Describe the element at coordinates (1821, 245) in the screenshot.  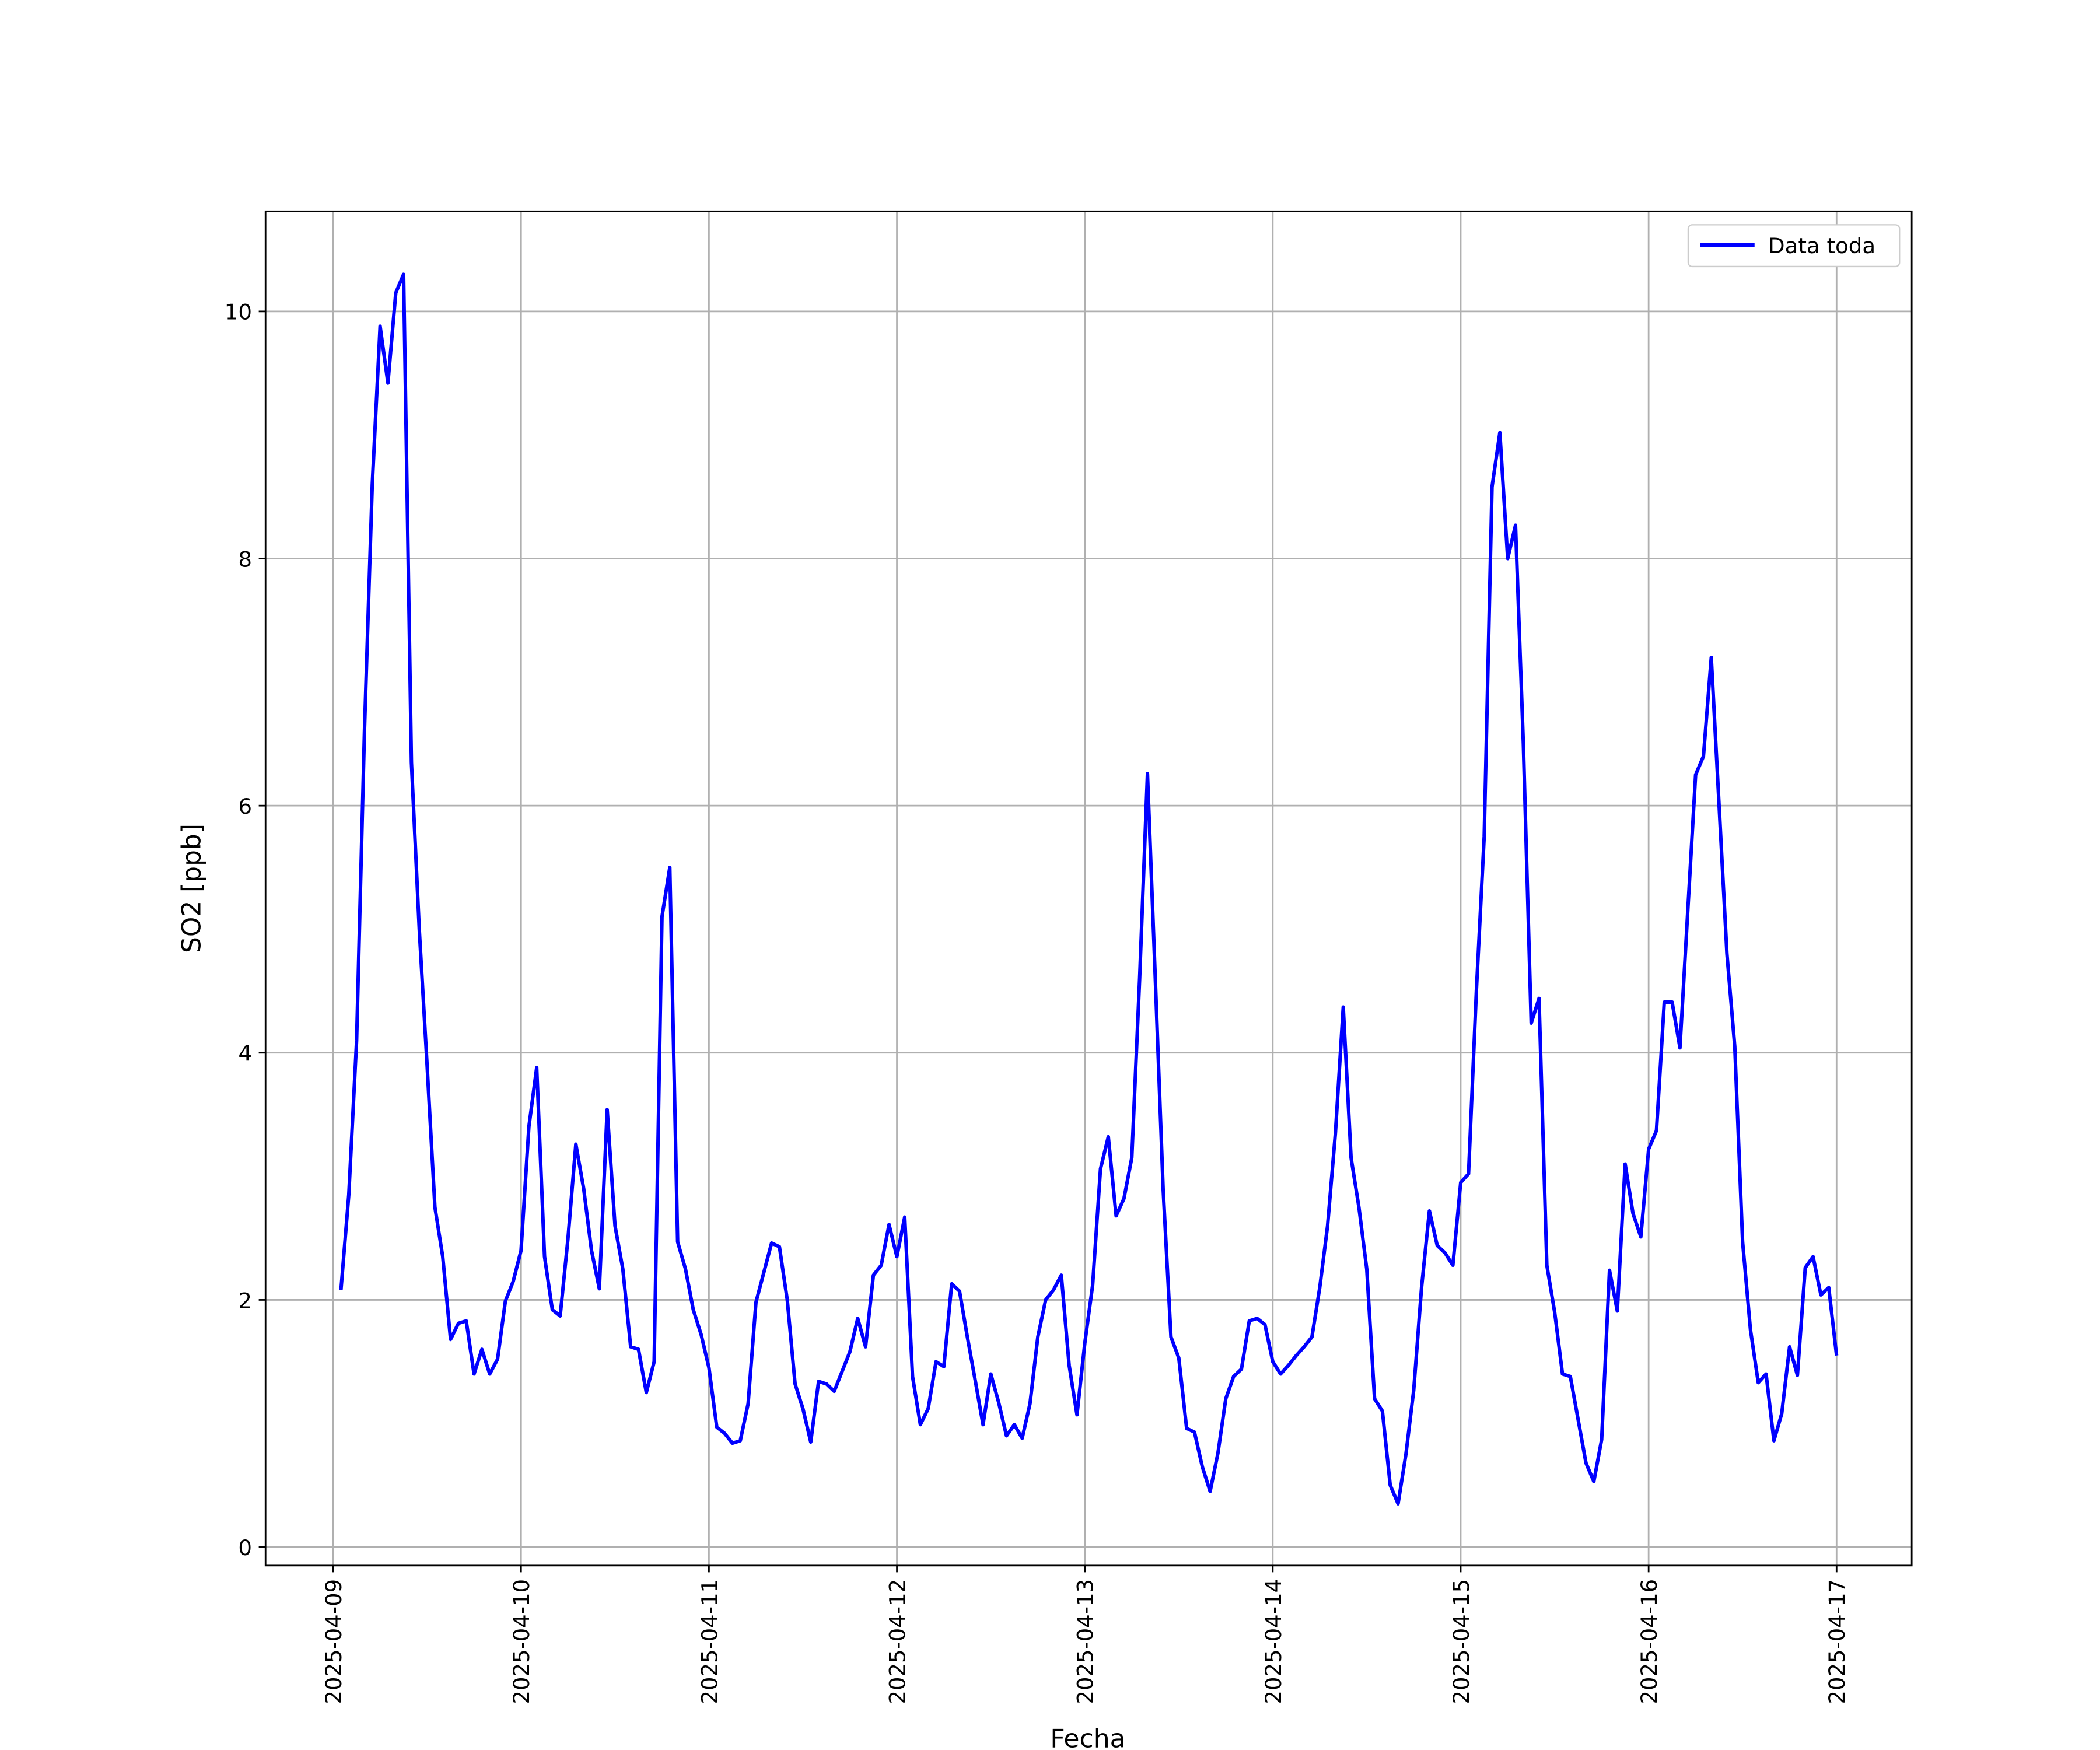
I see `legend-label: Data toda` at that location.